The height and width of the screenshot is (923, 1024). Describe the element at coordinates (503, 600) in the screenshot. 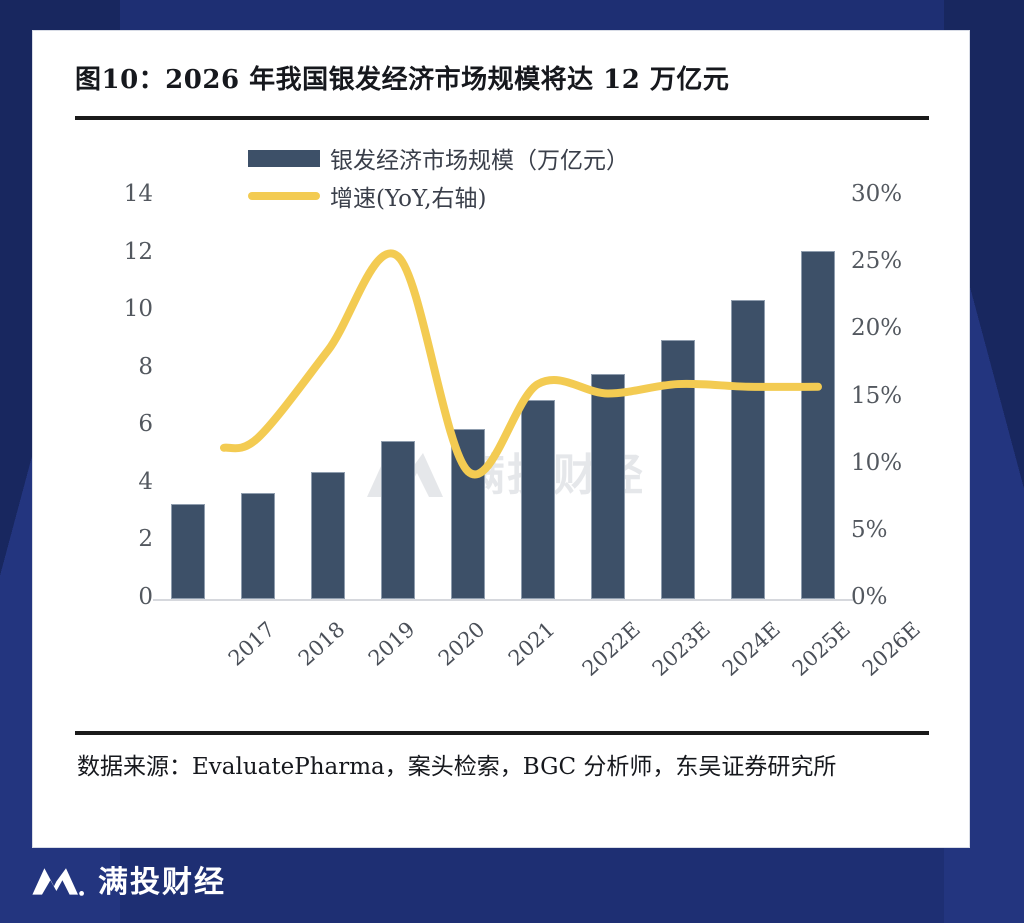

I see `axis-baseline` at that location.